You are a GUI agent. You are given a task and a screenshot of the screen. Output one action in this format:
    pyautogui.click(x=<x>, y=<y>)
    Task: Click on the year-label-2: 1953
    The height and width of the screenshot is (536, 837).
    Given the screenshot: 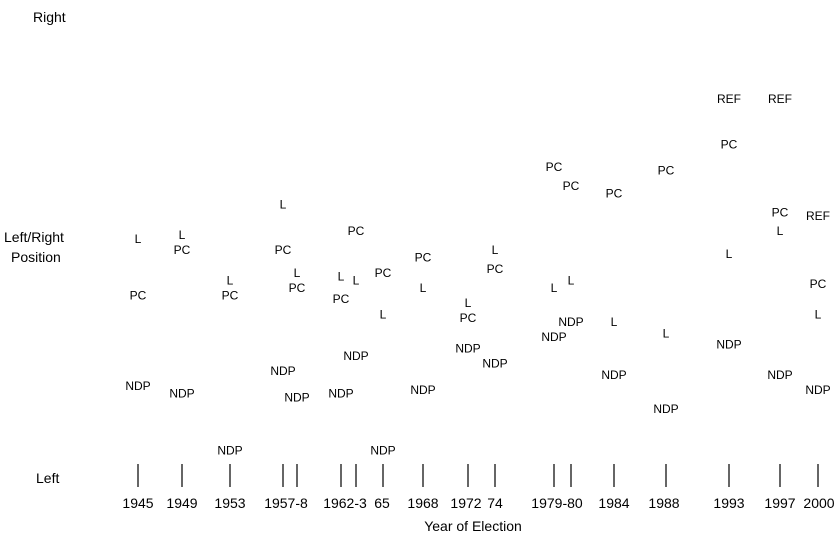 What is the action you would take?
    pyautogui.click(x=229, y=503)
    